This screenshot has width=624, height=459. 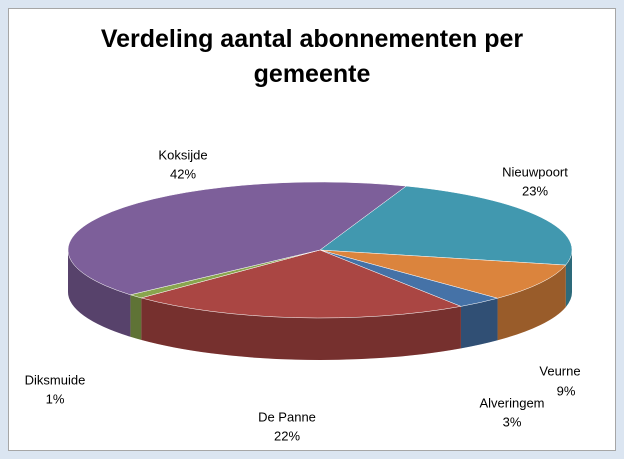 What do you see at coordinates (559, 370) in the screenshot?
I see `slice-label: Veurne` at bounding box center [559, 370].